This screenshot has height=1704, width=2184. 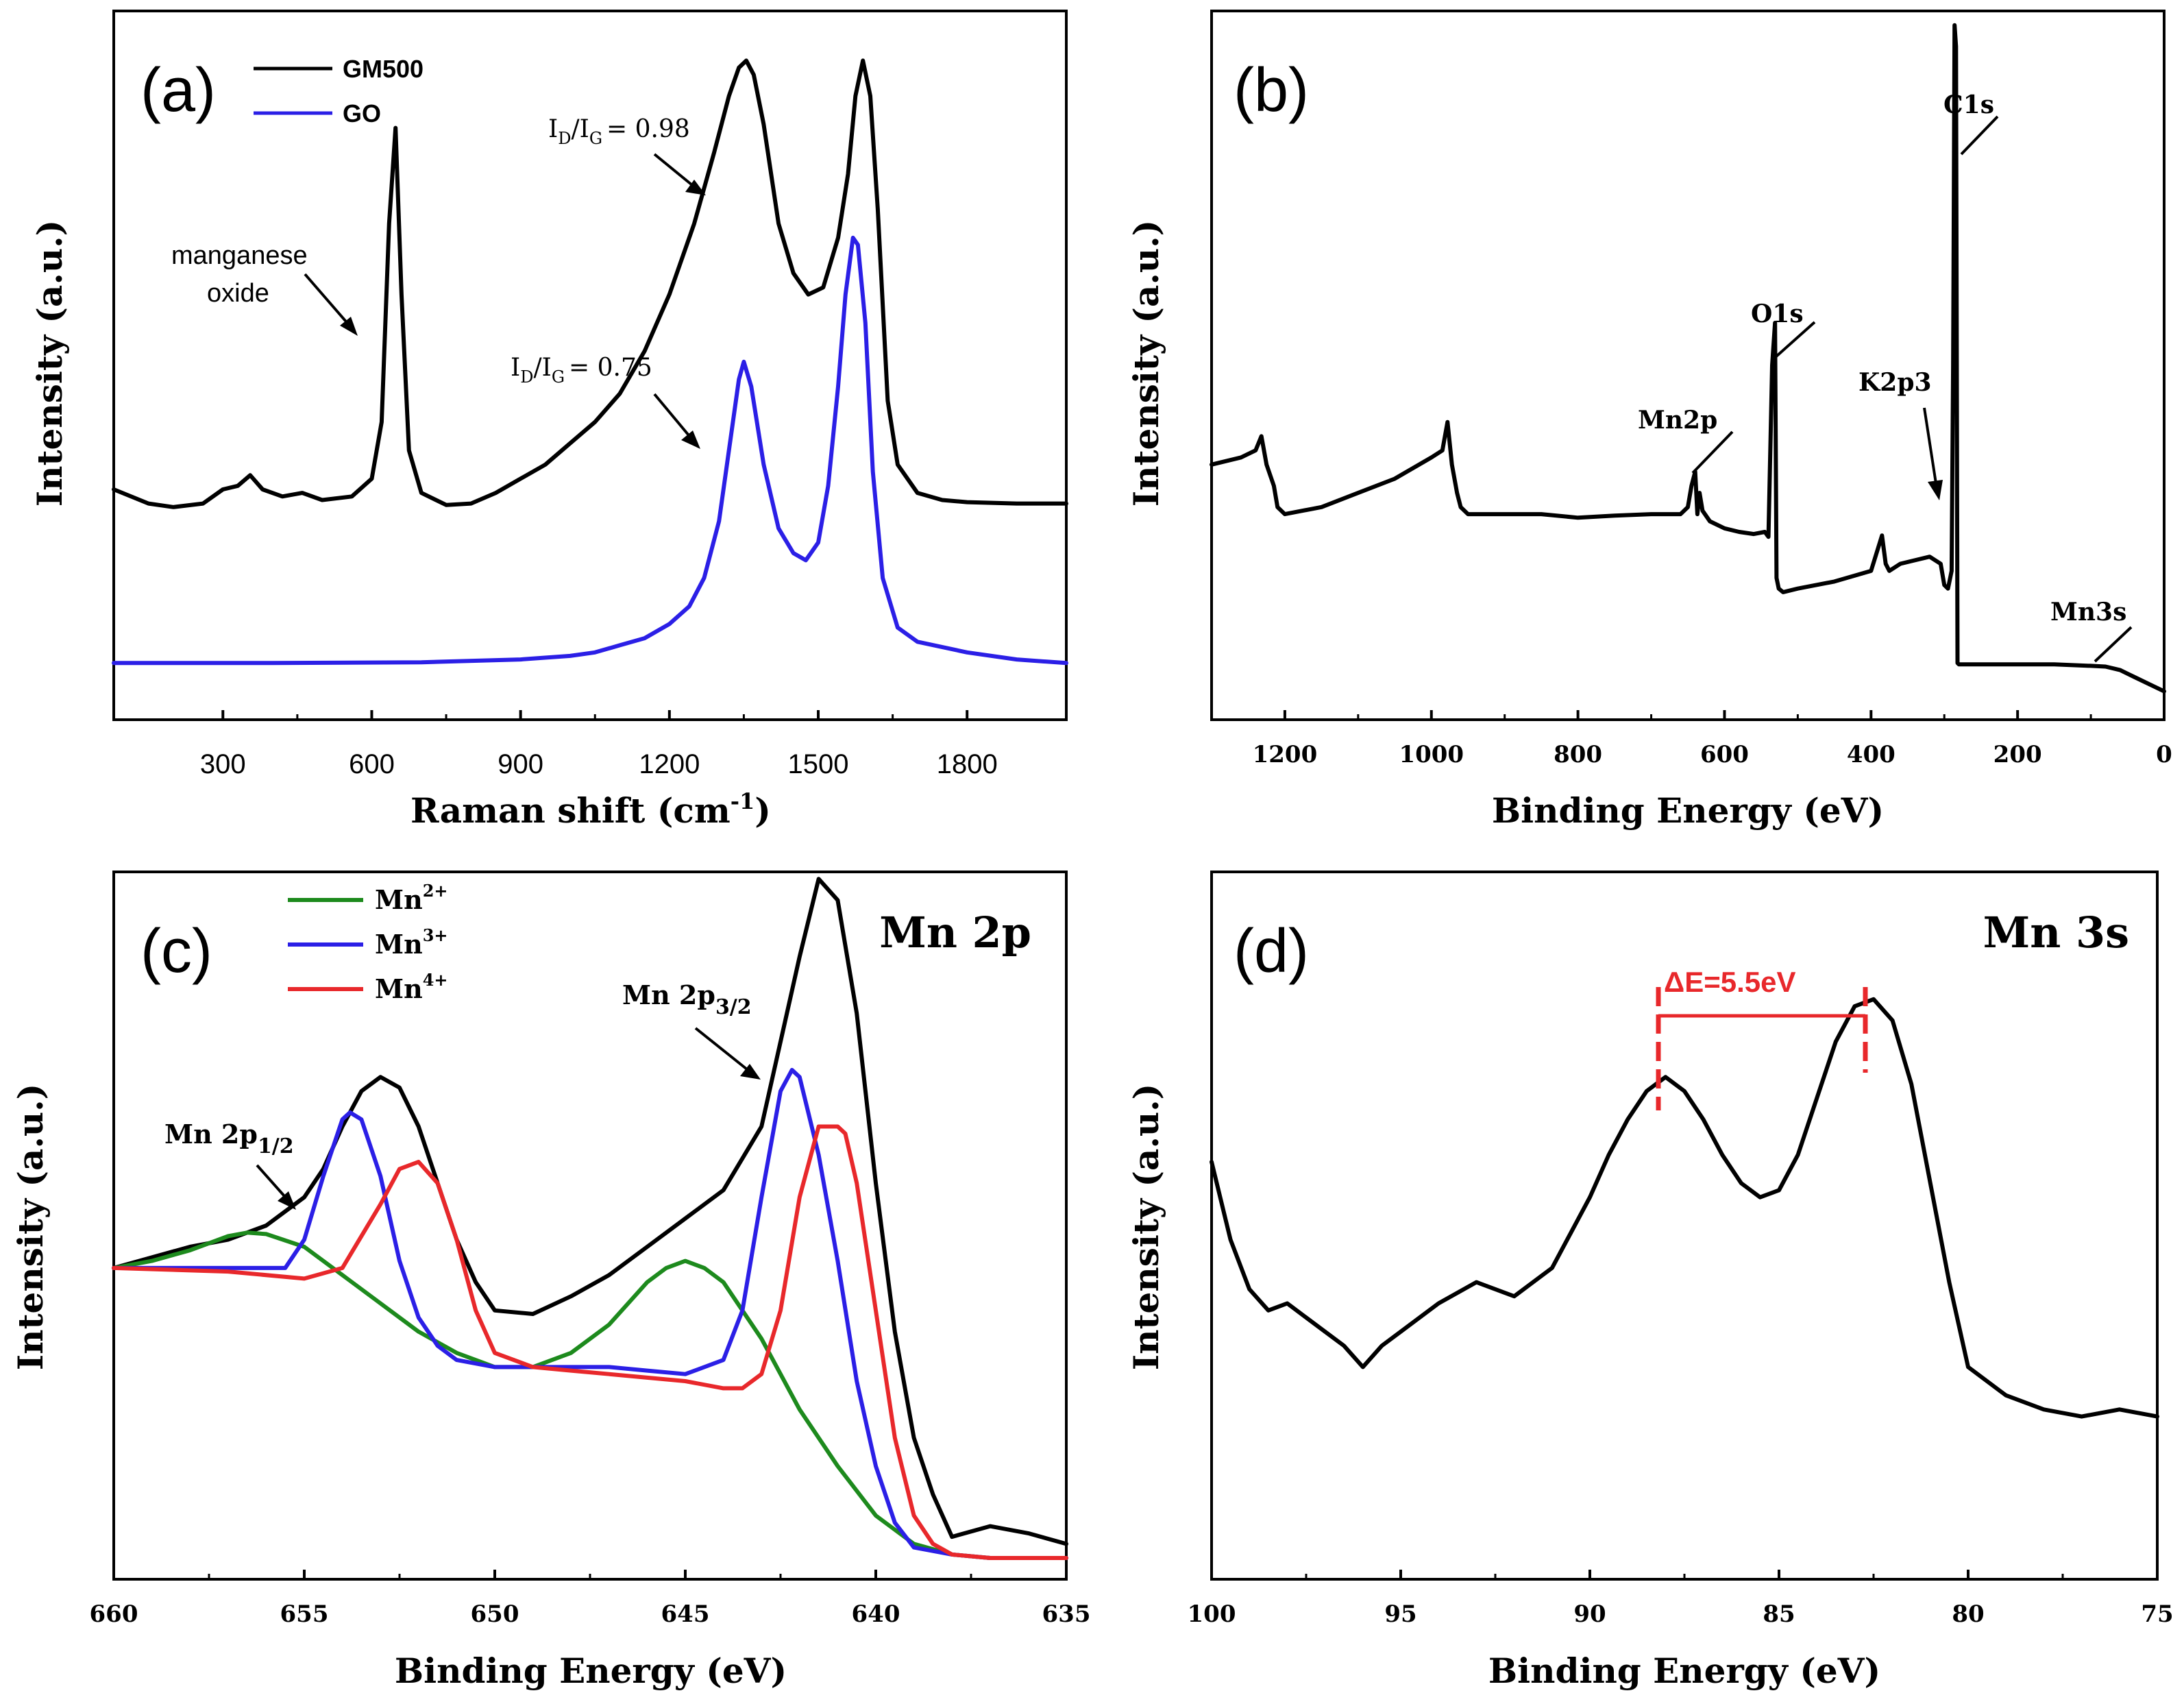 I want to click on x-ticks-c: 660 655 650 645 640 635, so click(x=590, y=1599).